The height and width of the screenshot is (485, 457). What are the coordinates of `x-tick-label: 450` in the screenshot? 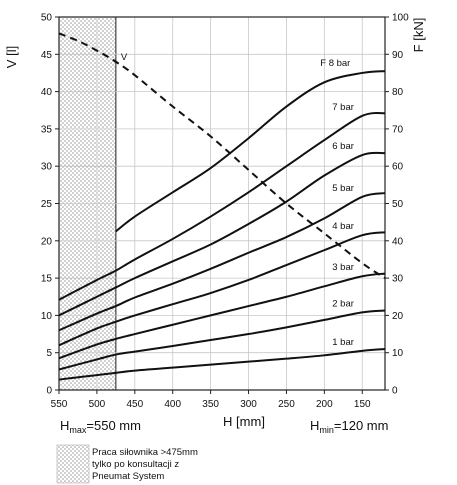 It's located at (134, 404).